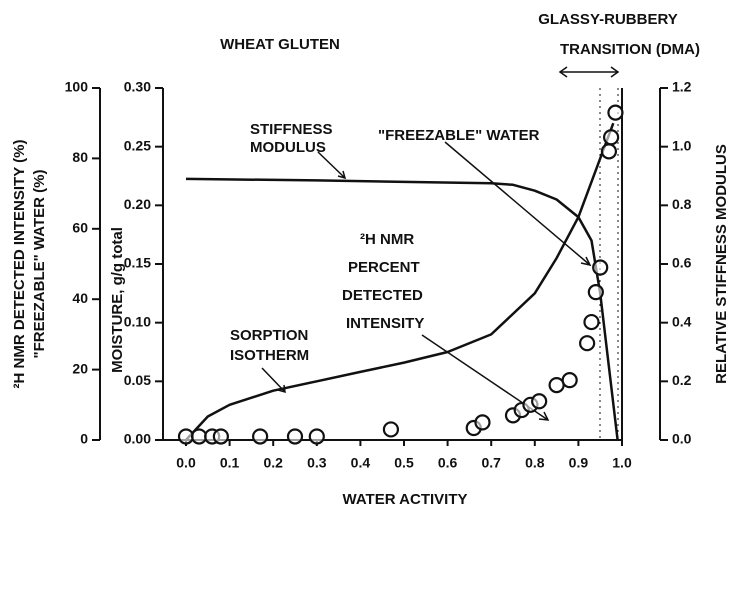 This screenshot has width=745, height=608. I want to click on annotation: DETECTED, so click(382, 295).